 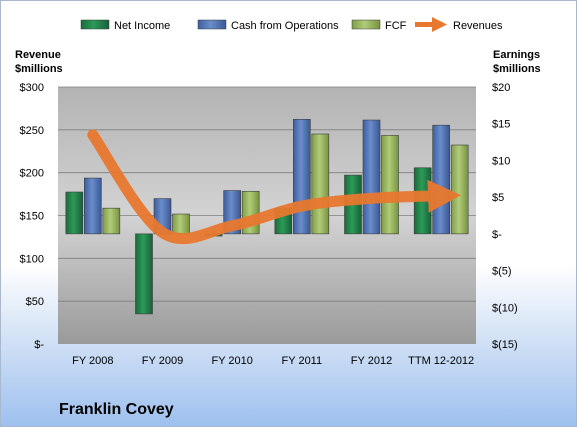 What do you see at coordinates (144, 274) in the screenshot?
I see `bar-net-income-fy-2009` at bounding box center [144, 274].